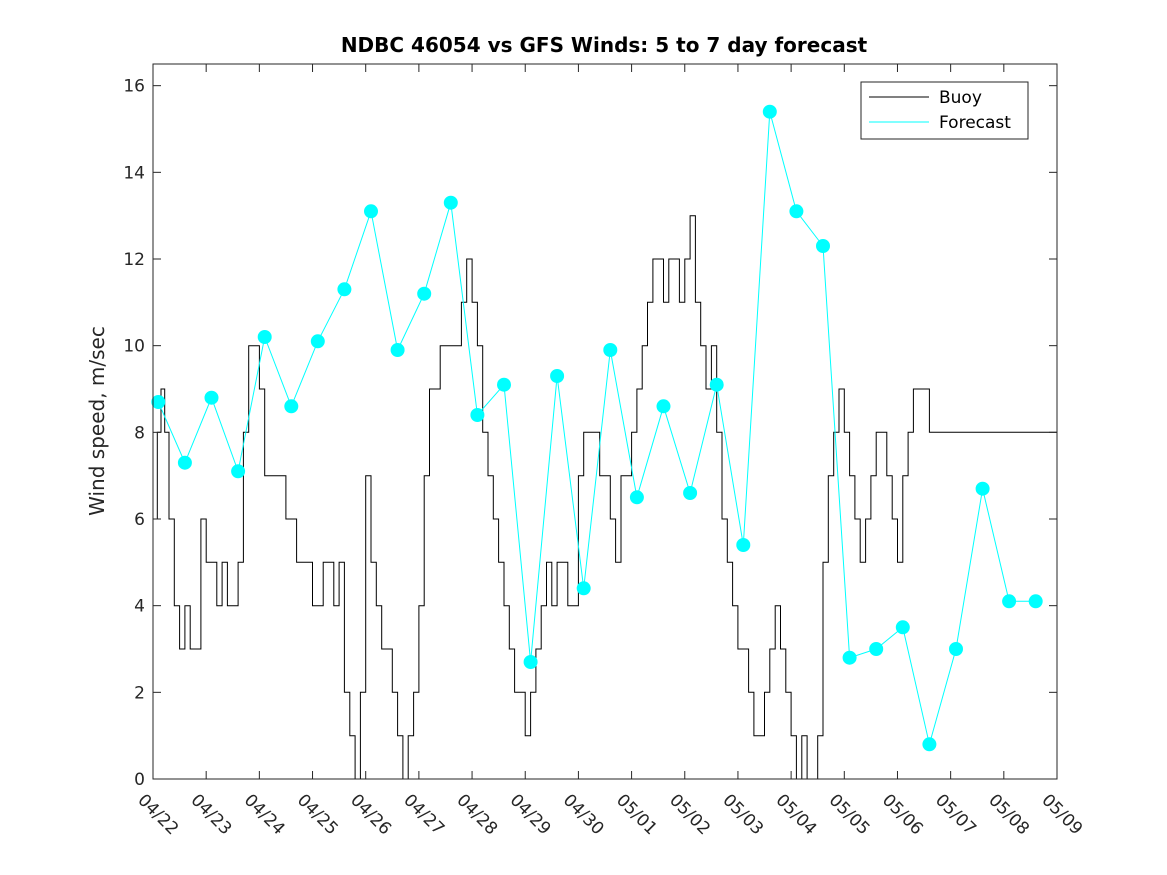  I want to click on y-tick-label: 16, so click(134, 87).